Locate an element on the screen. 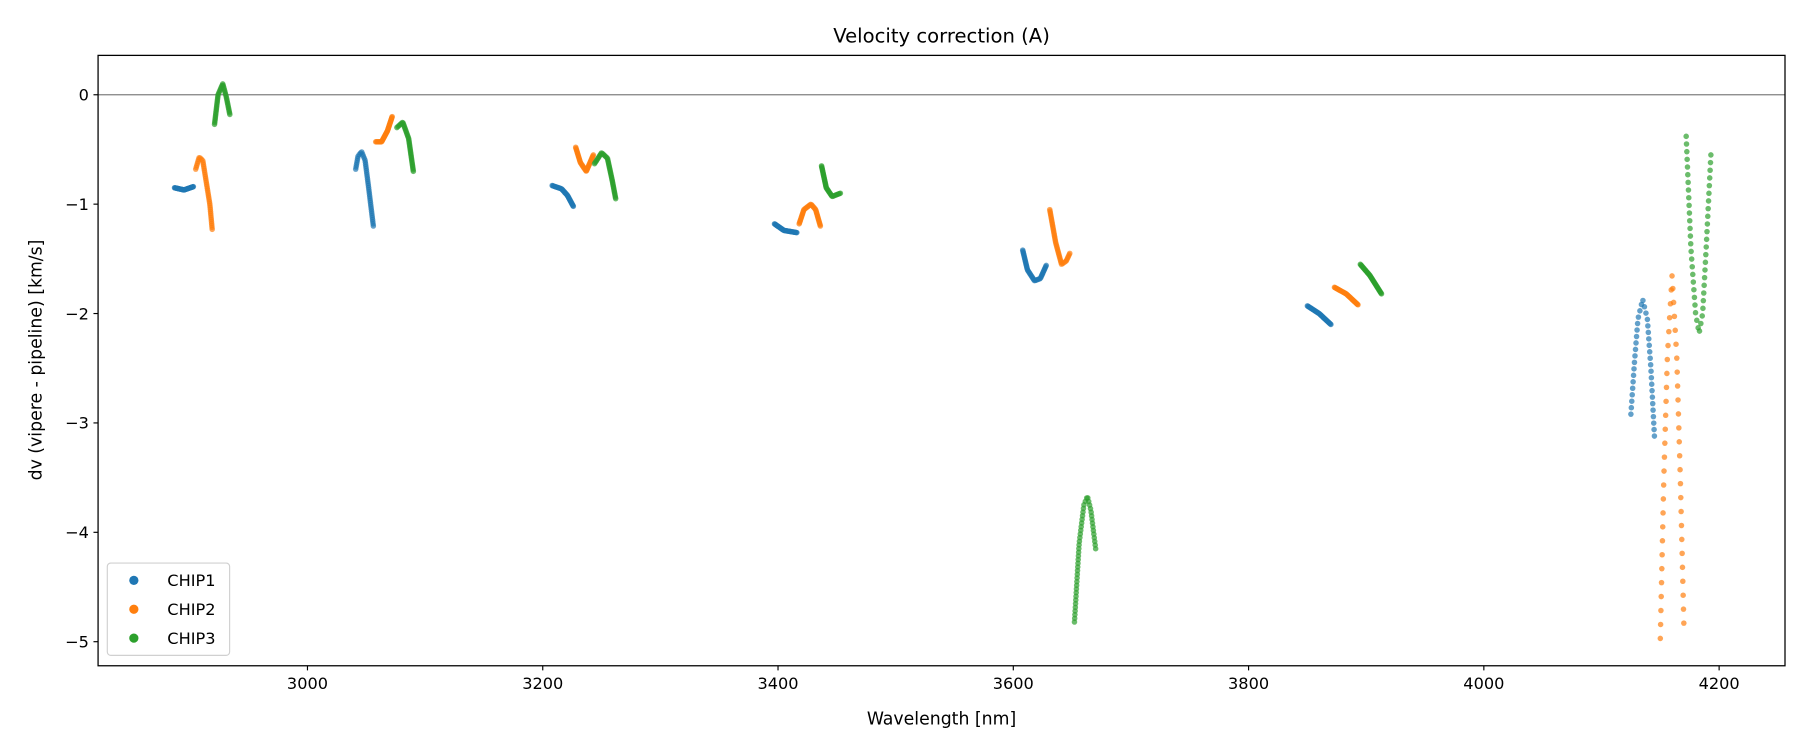  y-axis-label: dv (vipere - pipeline) [km/s] is located at coordinates (37, 360).